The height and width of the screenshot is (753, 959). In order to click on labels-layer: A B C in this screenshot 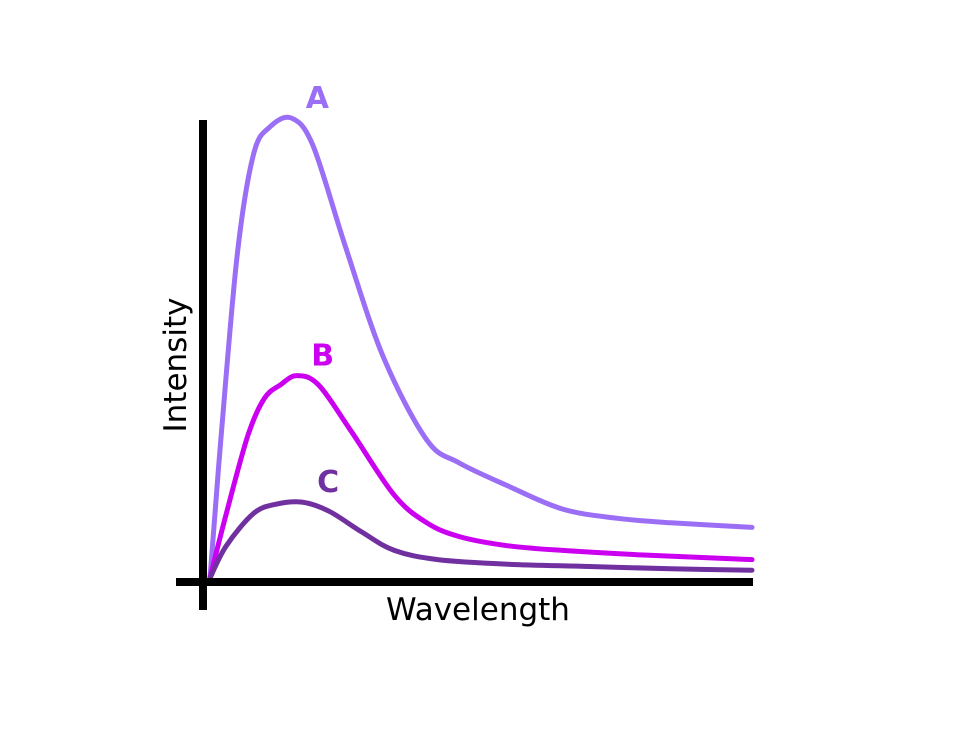, I will do `click(322, 290)`.